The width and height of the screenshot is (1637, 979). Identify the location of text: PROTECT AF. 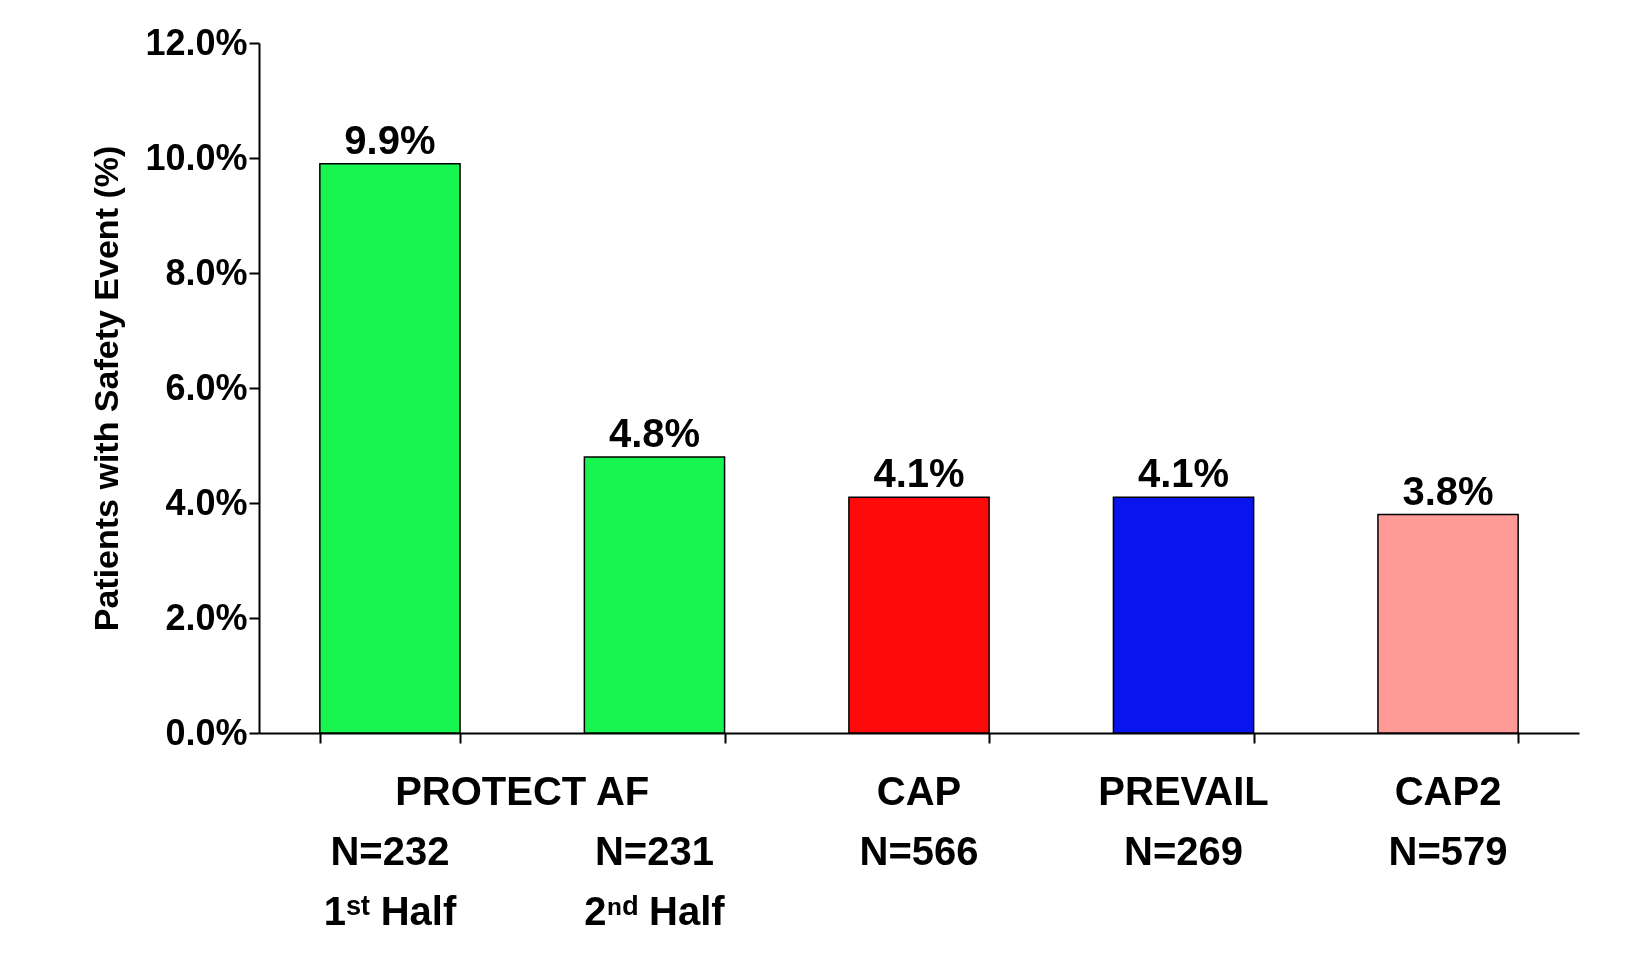
(522, 791).